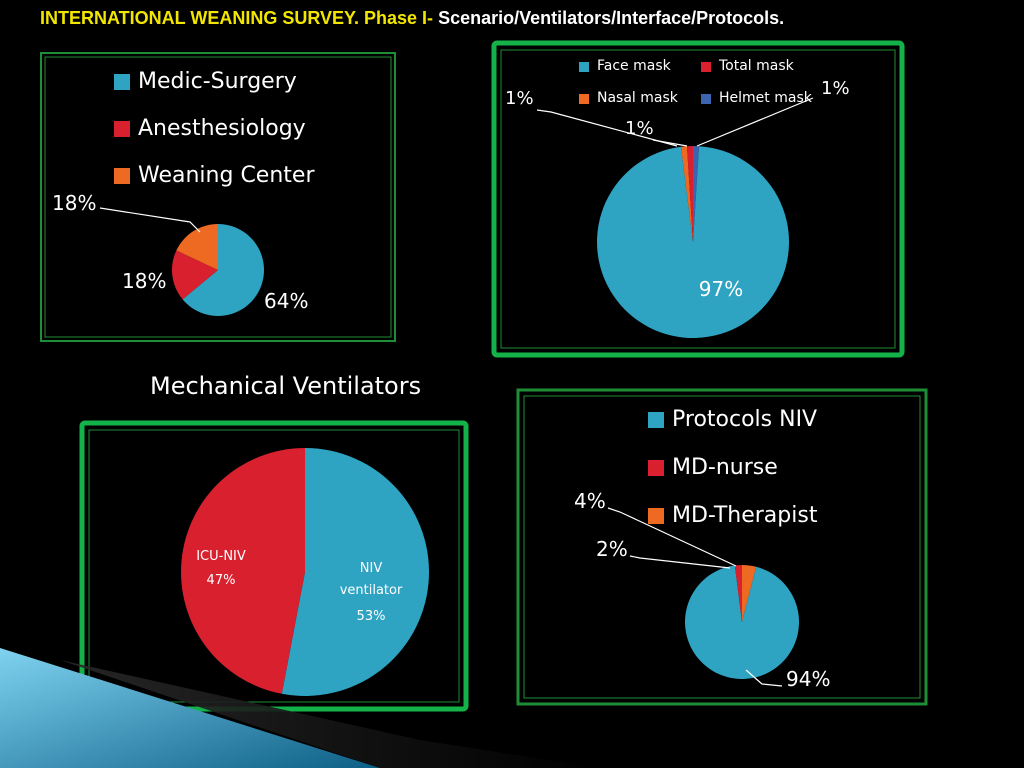 This screenshot has width=1024, height=768. I want to click on interface-data-label-4: 1%, so click(835, 88).